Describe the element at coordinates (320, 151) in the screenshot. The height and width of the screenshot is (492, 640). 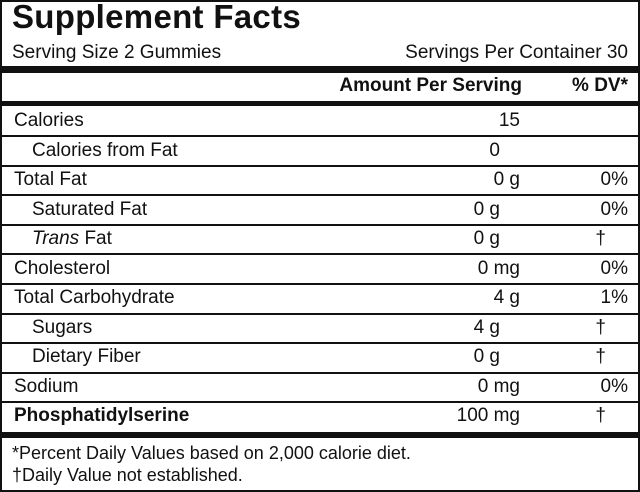
I see `row: Calories from Fat 0` at that location.